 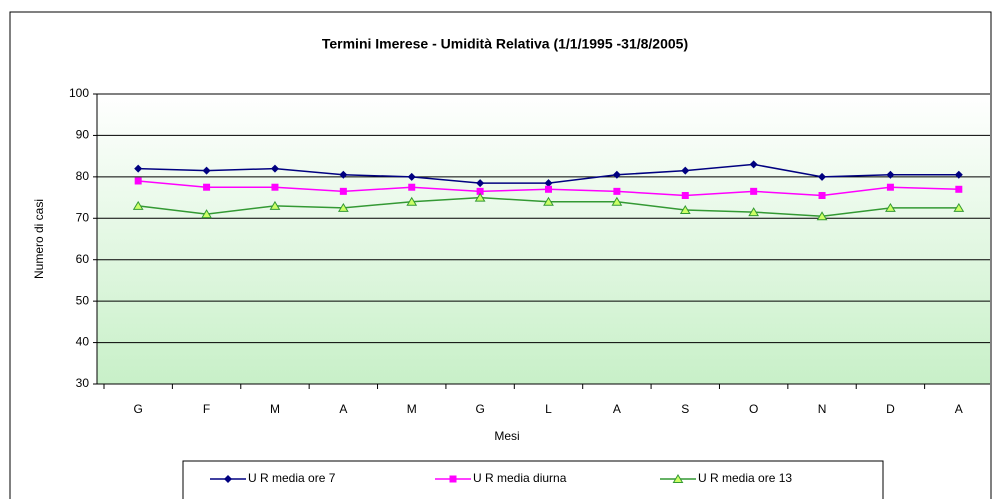 What do you see at coordinates (506, 436) in the screenshot?
I see `x-axis-label: Mesi` at bounding box center [506, 436].